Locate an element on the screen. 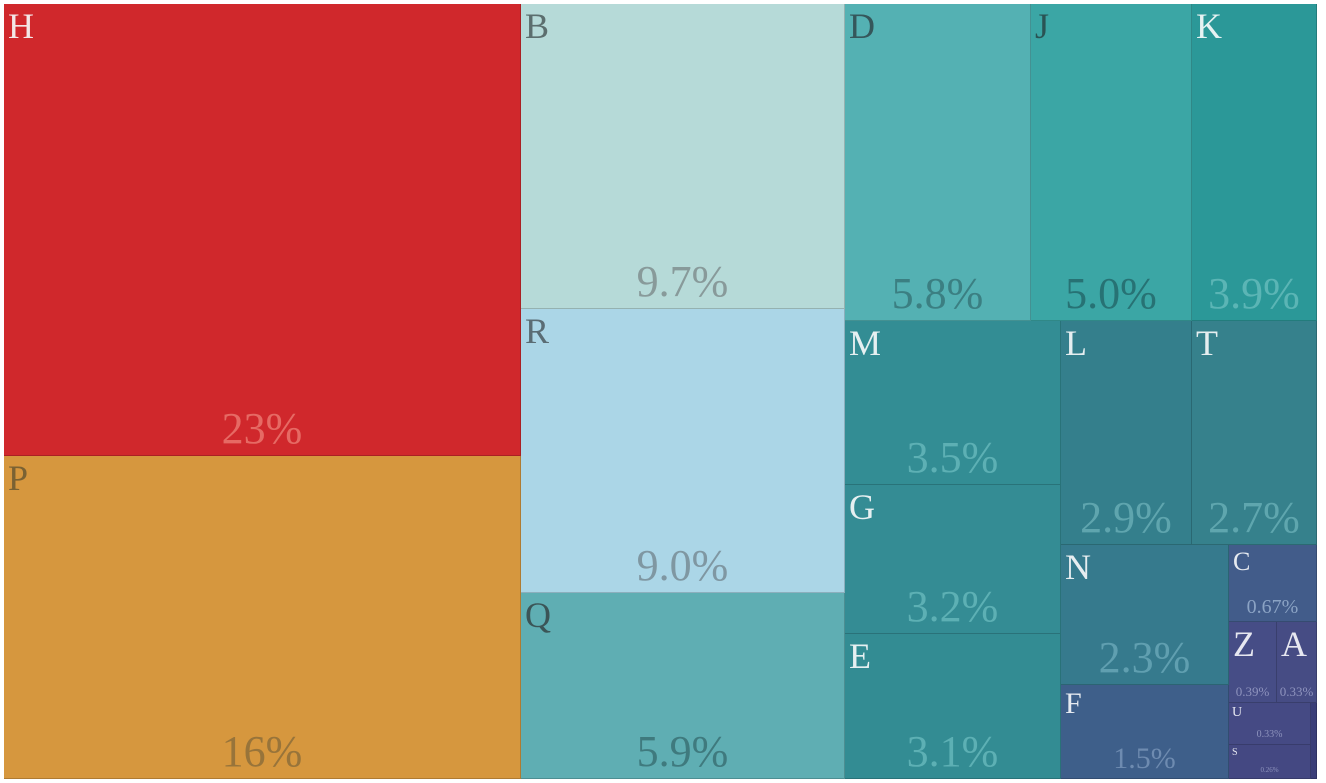  tile-label: C is located at coordinates (1242, 561).